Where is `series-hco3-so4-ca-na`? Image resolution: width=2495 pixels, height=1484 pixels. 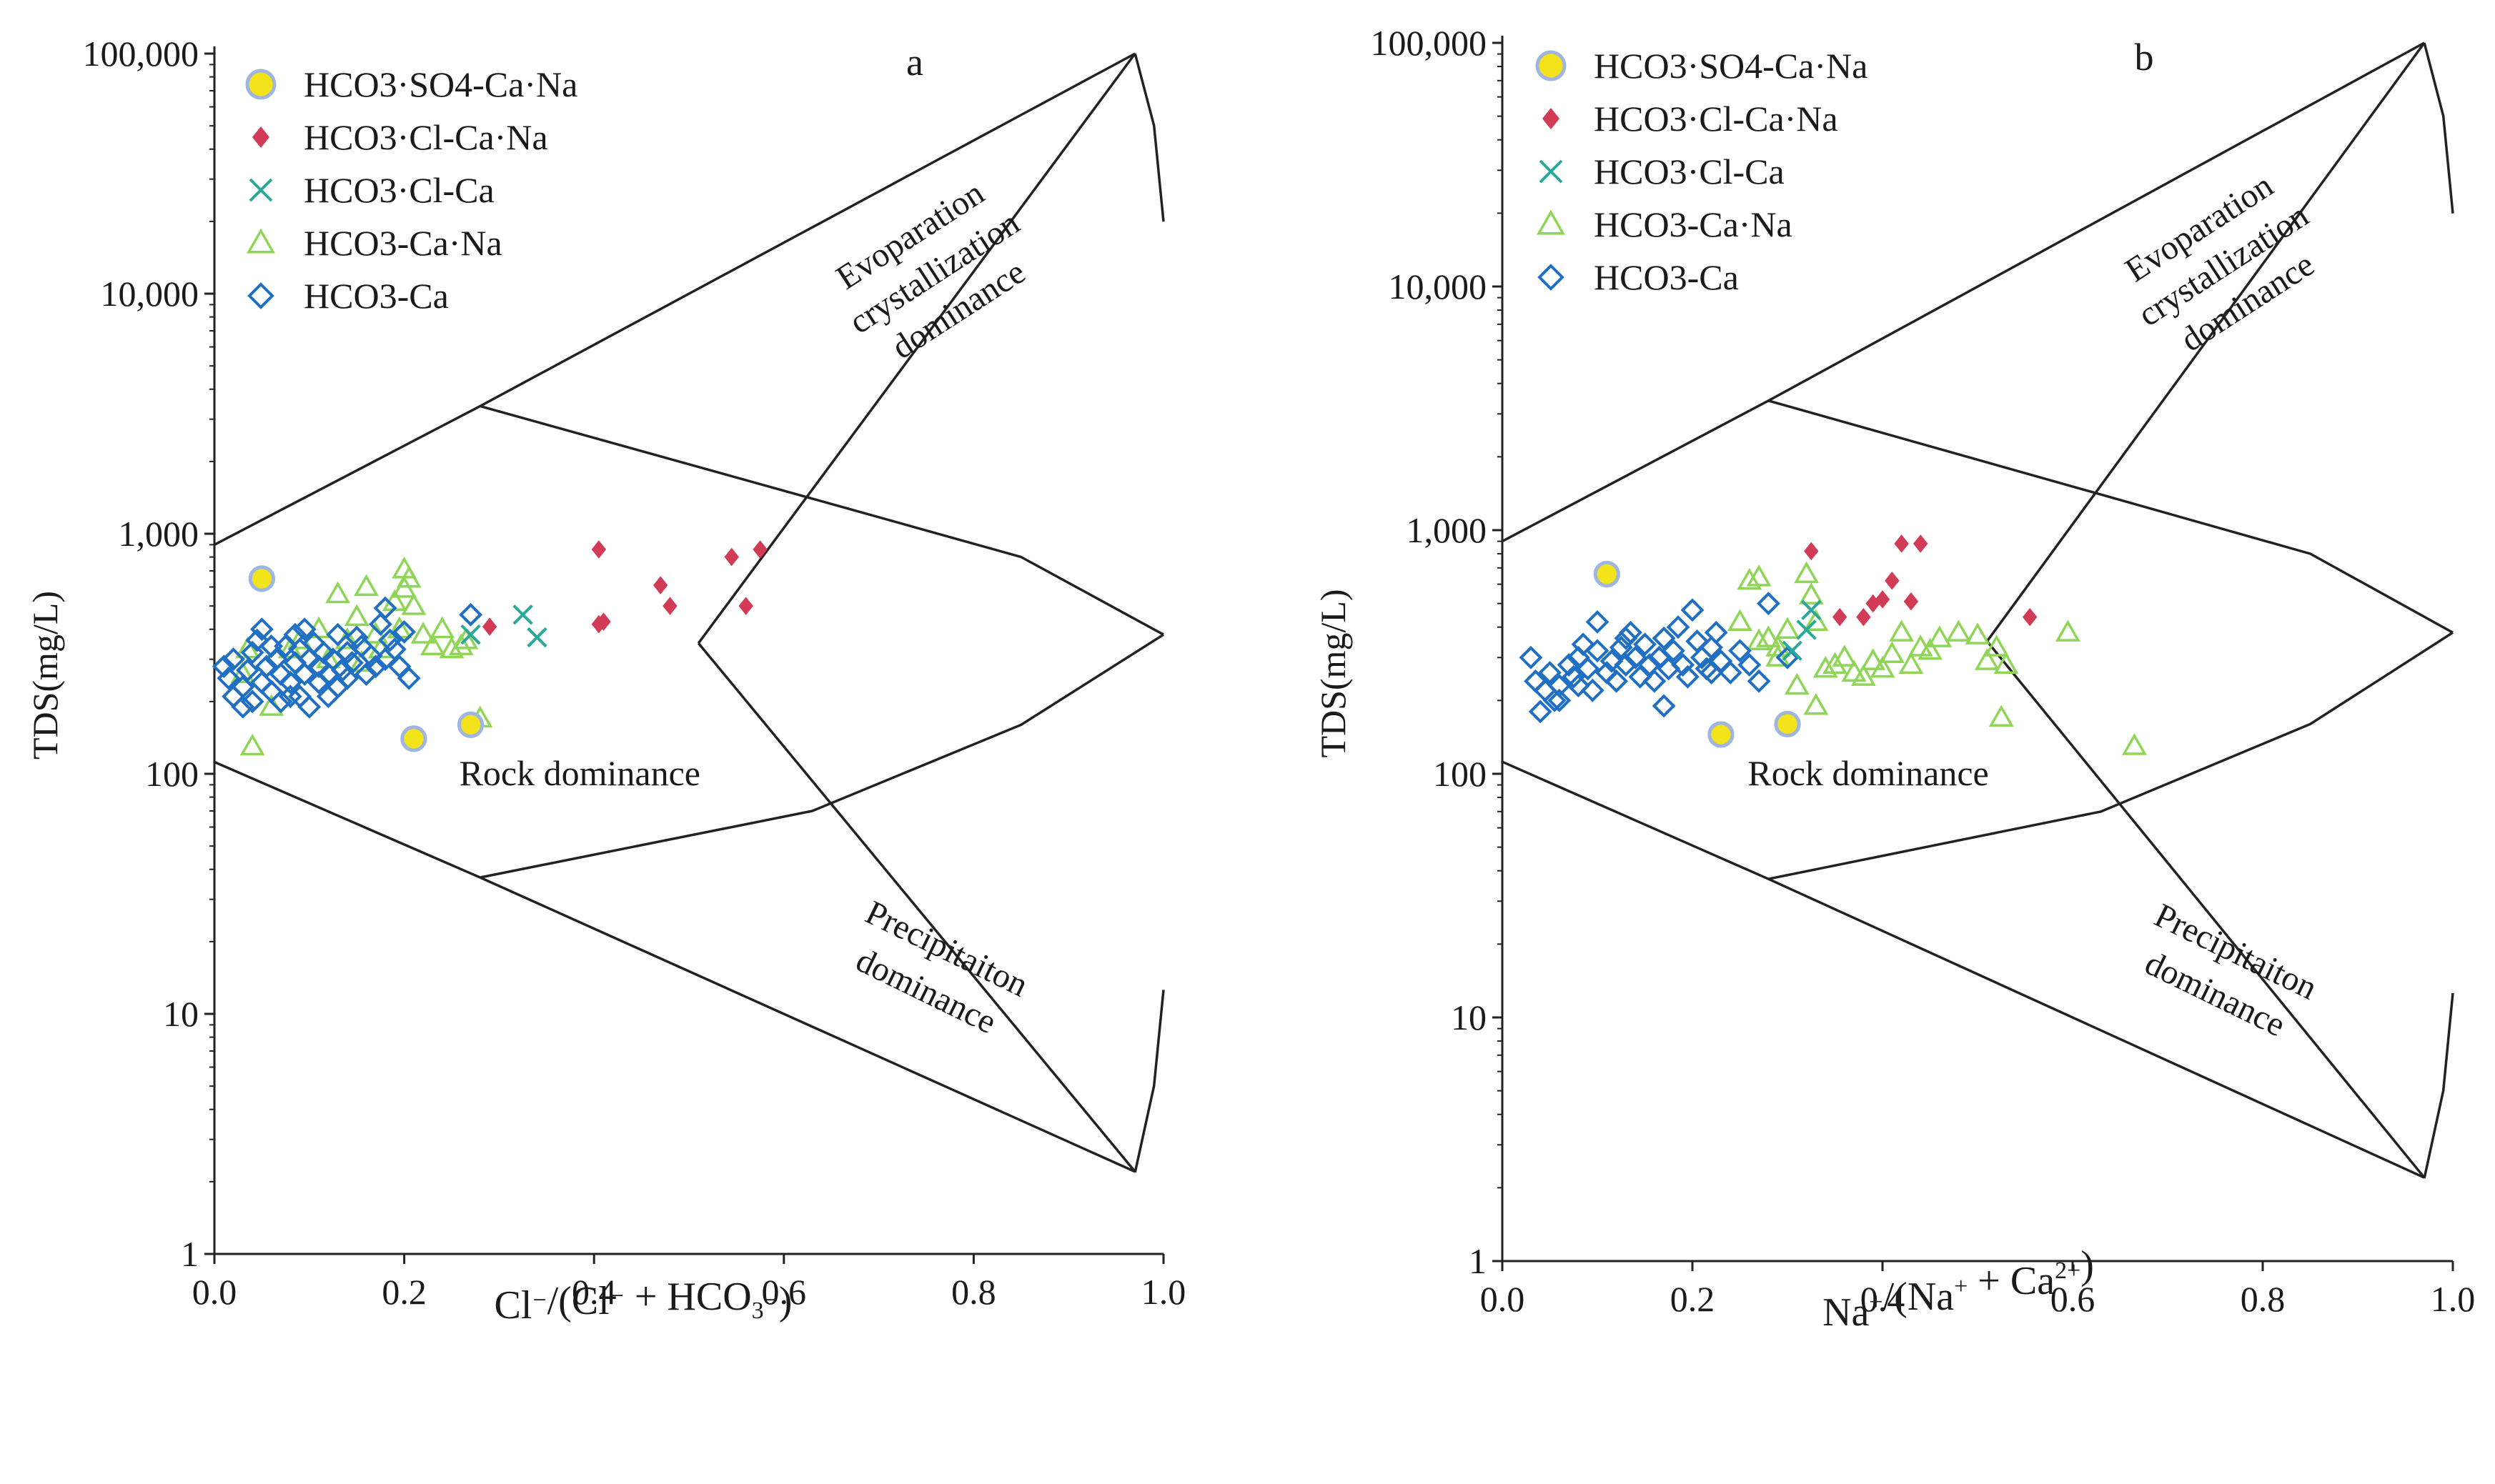 series-hco3-so4-ca-na is located at coordinates (1697, 654).